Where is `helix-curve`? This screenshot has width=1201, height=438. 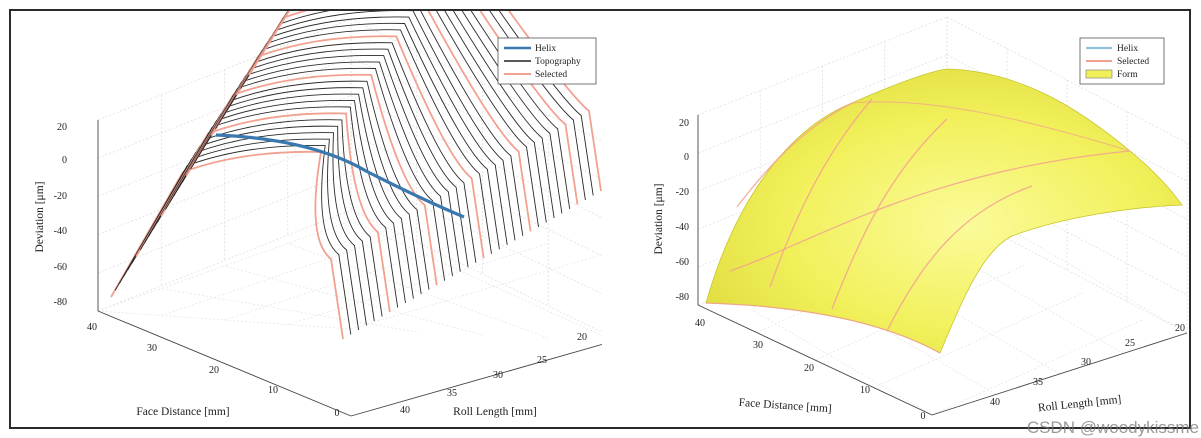 helix-curve is located at coordinates (340, 176).